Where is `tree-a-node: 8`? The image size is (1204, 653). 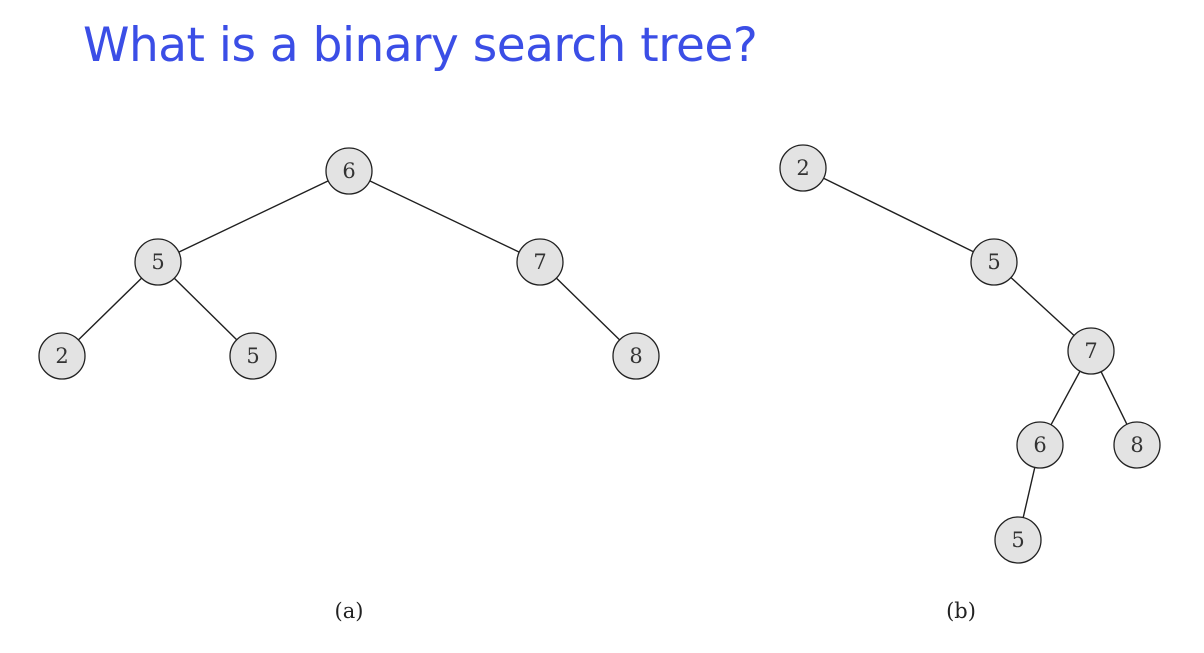
tree-a-node: 8 is located at coordinates (636, 356).